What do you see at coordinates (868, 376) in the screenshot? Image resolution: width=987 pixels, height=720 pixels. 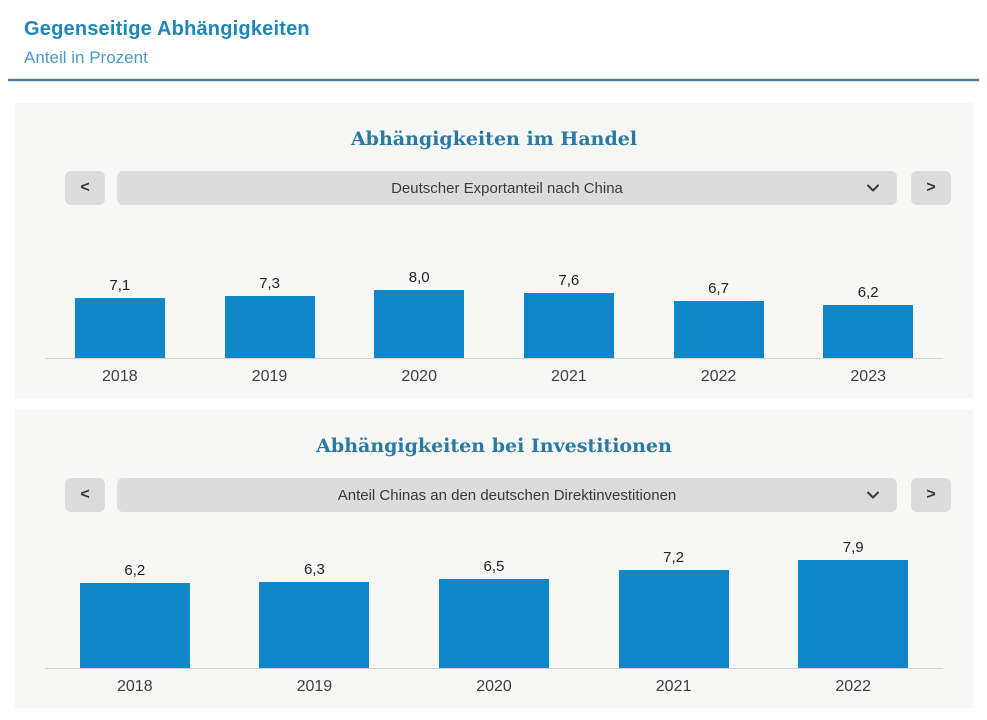 I see `x-tick-label: 2023` at bounding box center [868, 376].